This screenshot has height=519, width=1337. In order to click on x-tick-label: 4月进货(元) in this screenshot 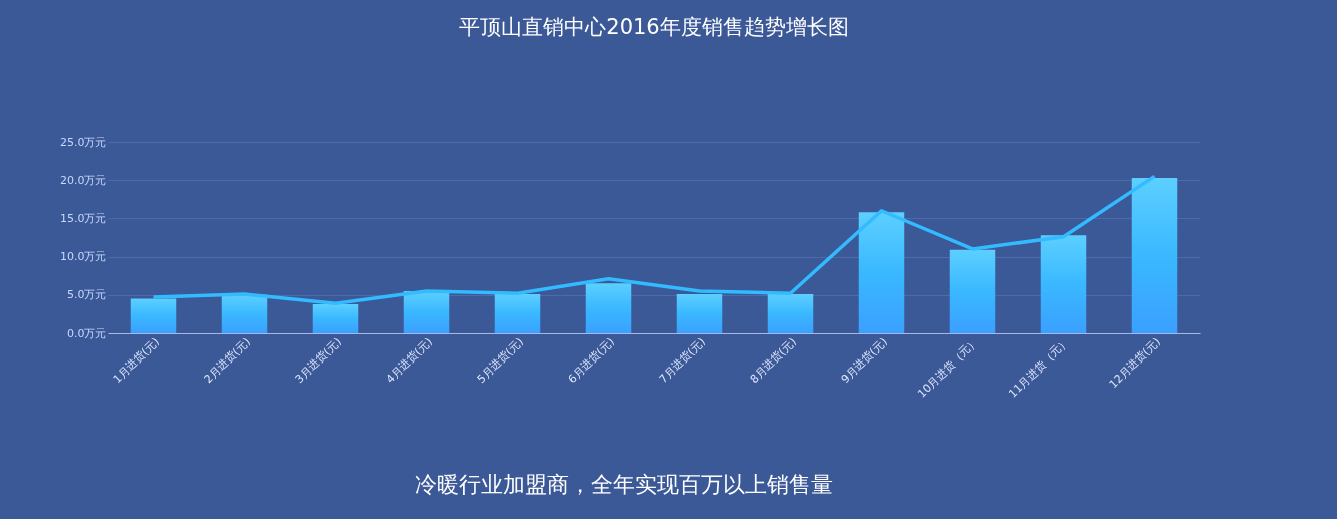, I will do `click(409, 360)`.